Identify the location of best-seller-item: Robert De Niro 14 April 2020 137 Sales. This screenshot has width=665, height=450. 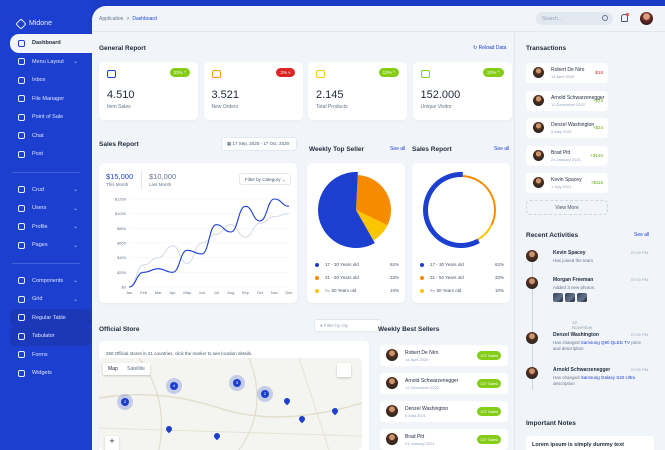
(444, 355).